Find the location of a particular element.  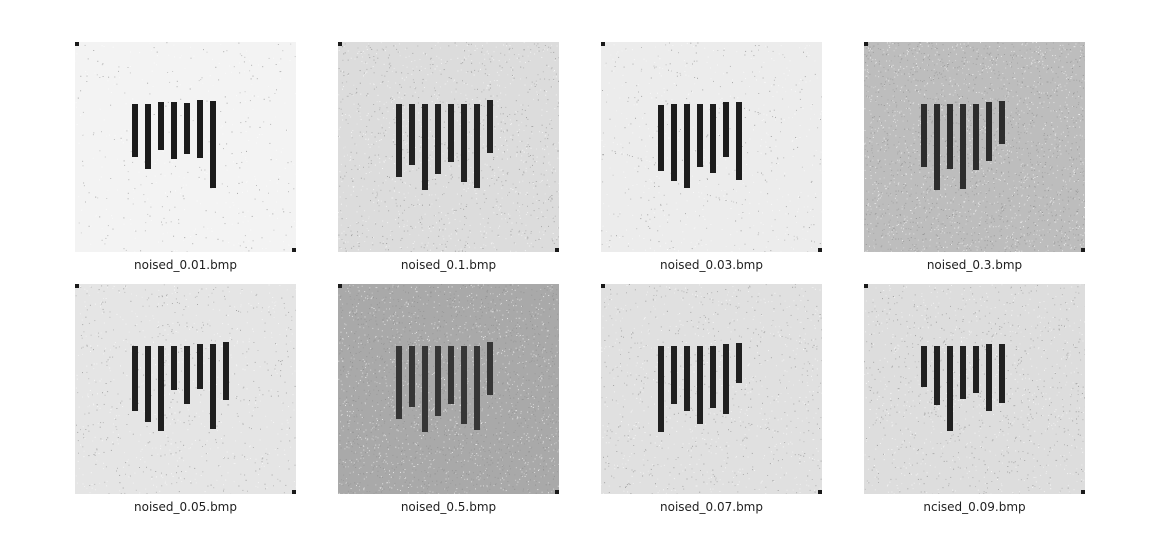

file-name-label: noised_0.1.bmp is located at coordinates (448, 265).